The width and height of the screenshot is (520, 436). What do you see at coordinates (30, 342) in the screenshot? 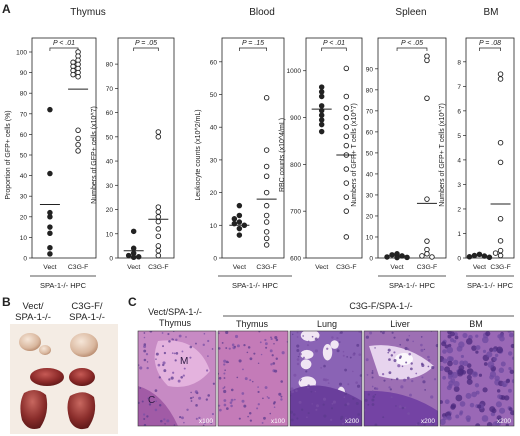
I see `thymus-vect` at bounding box center [30, 342].